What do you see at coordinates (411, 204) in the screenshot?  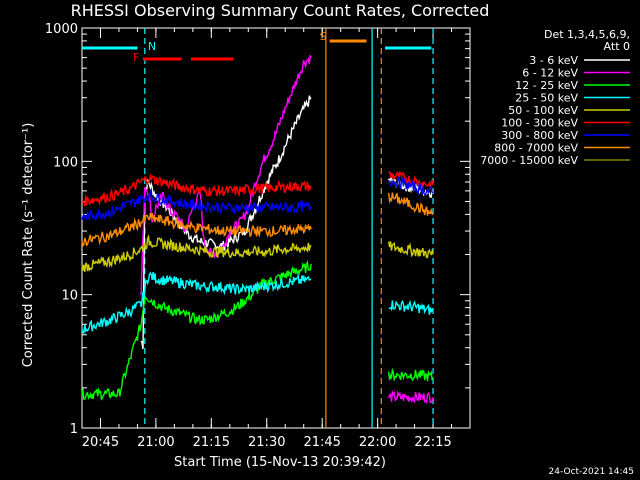 I see `series-line-800-7000-kev-late` at bounding box center [411, 204].